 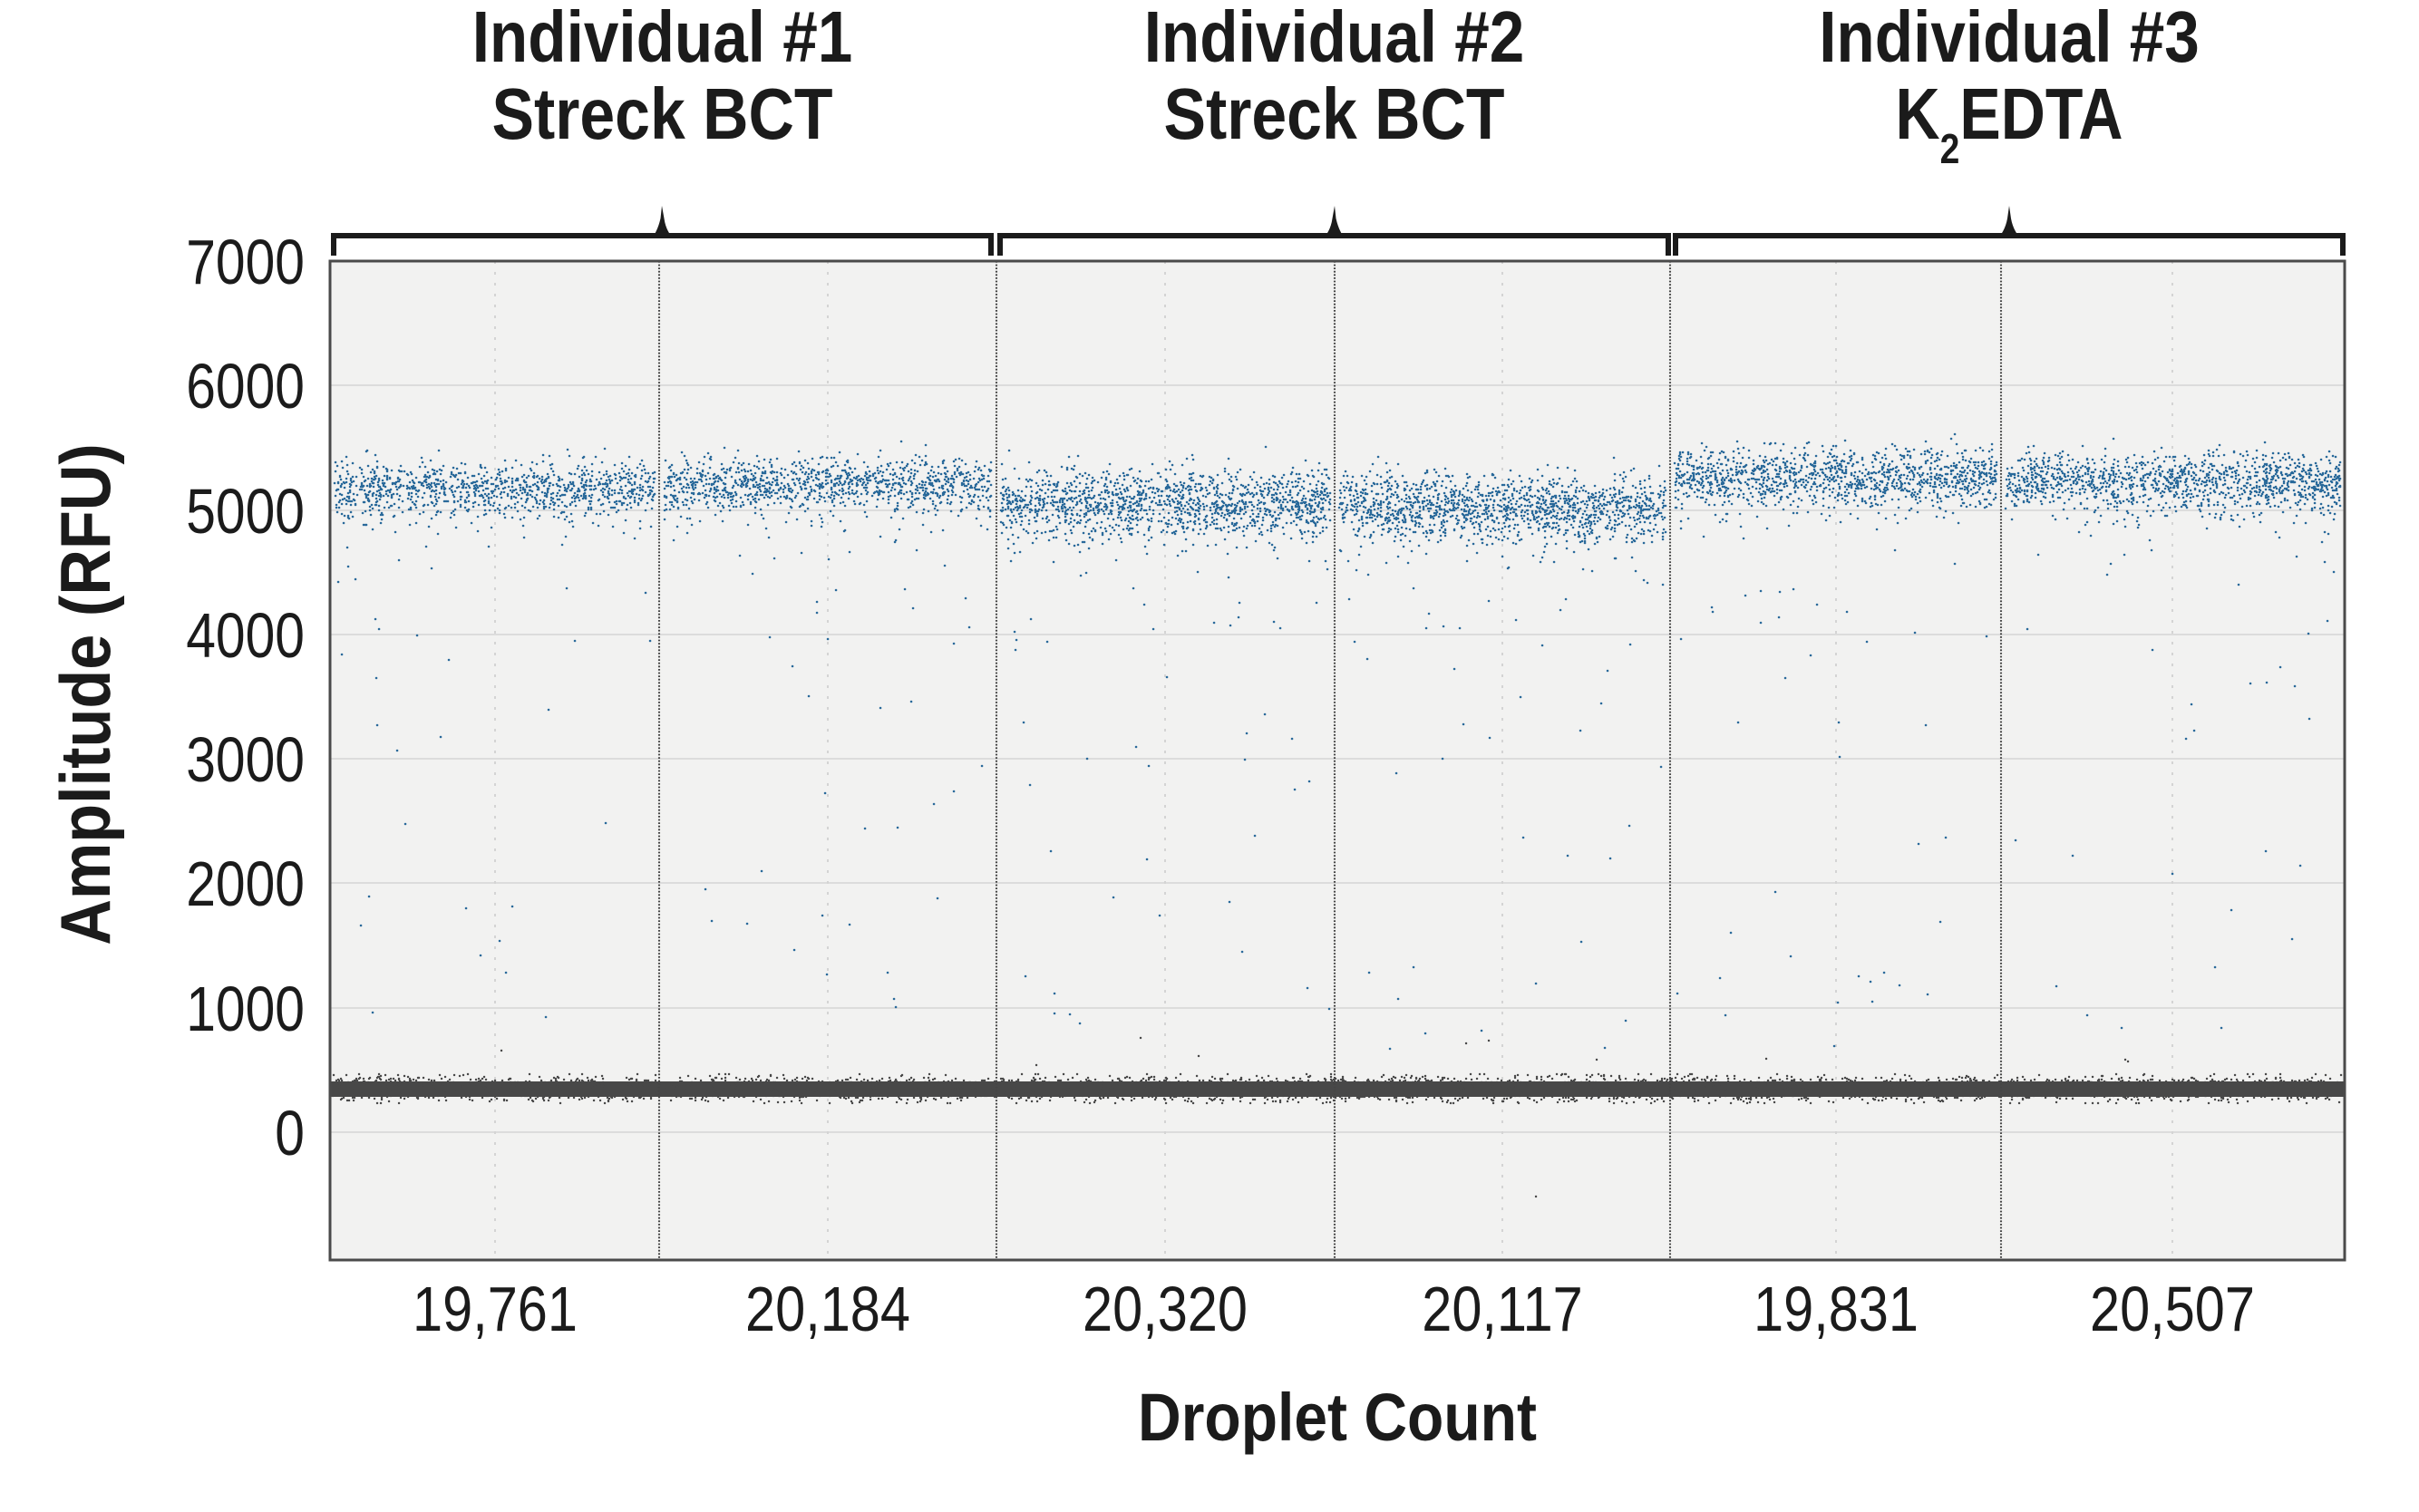 What do you see at coordinates (2010, 39) in the screenshot?
I see `svg-text: Individual #3` at bounding box center [2010, 39].